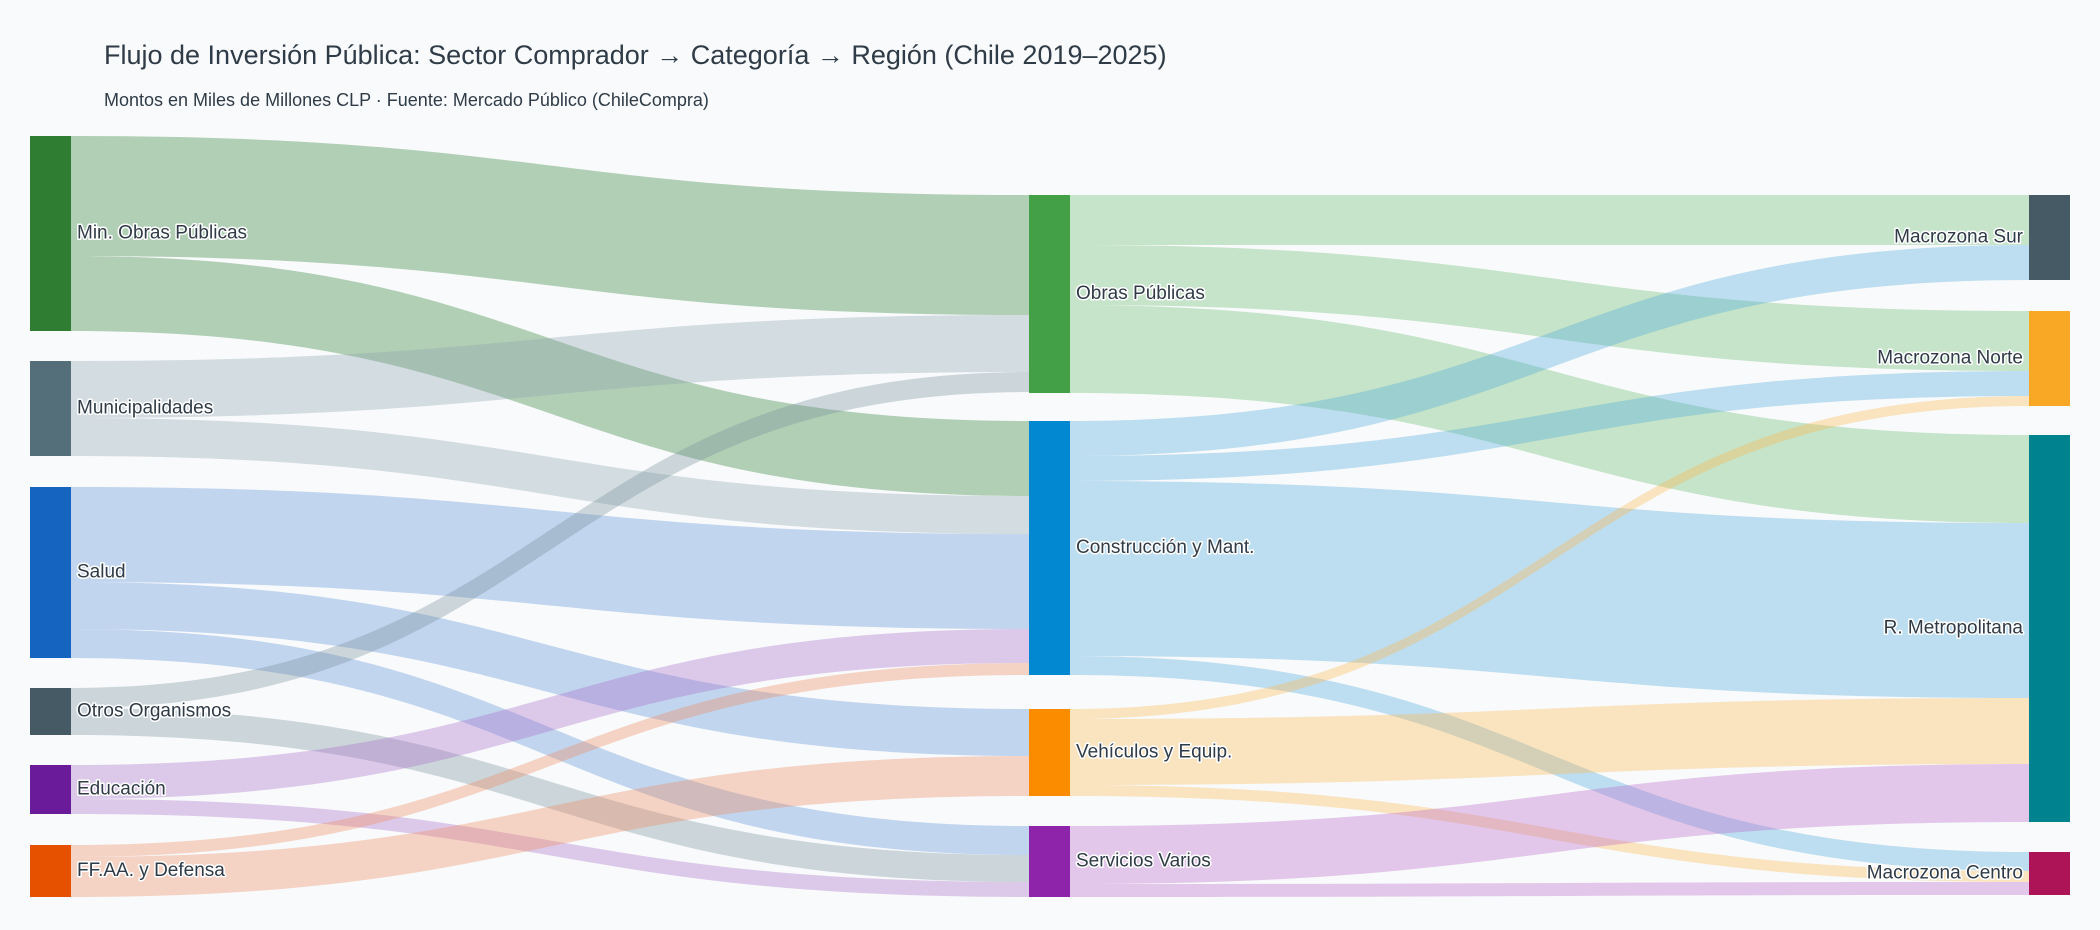 This screenshot has height=930, width=2100. What do you see at coordinates (1049, 752) in the screenshot?
I see `node-veh` at bounding box center [1049, 752].